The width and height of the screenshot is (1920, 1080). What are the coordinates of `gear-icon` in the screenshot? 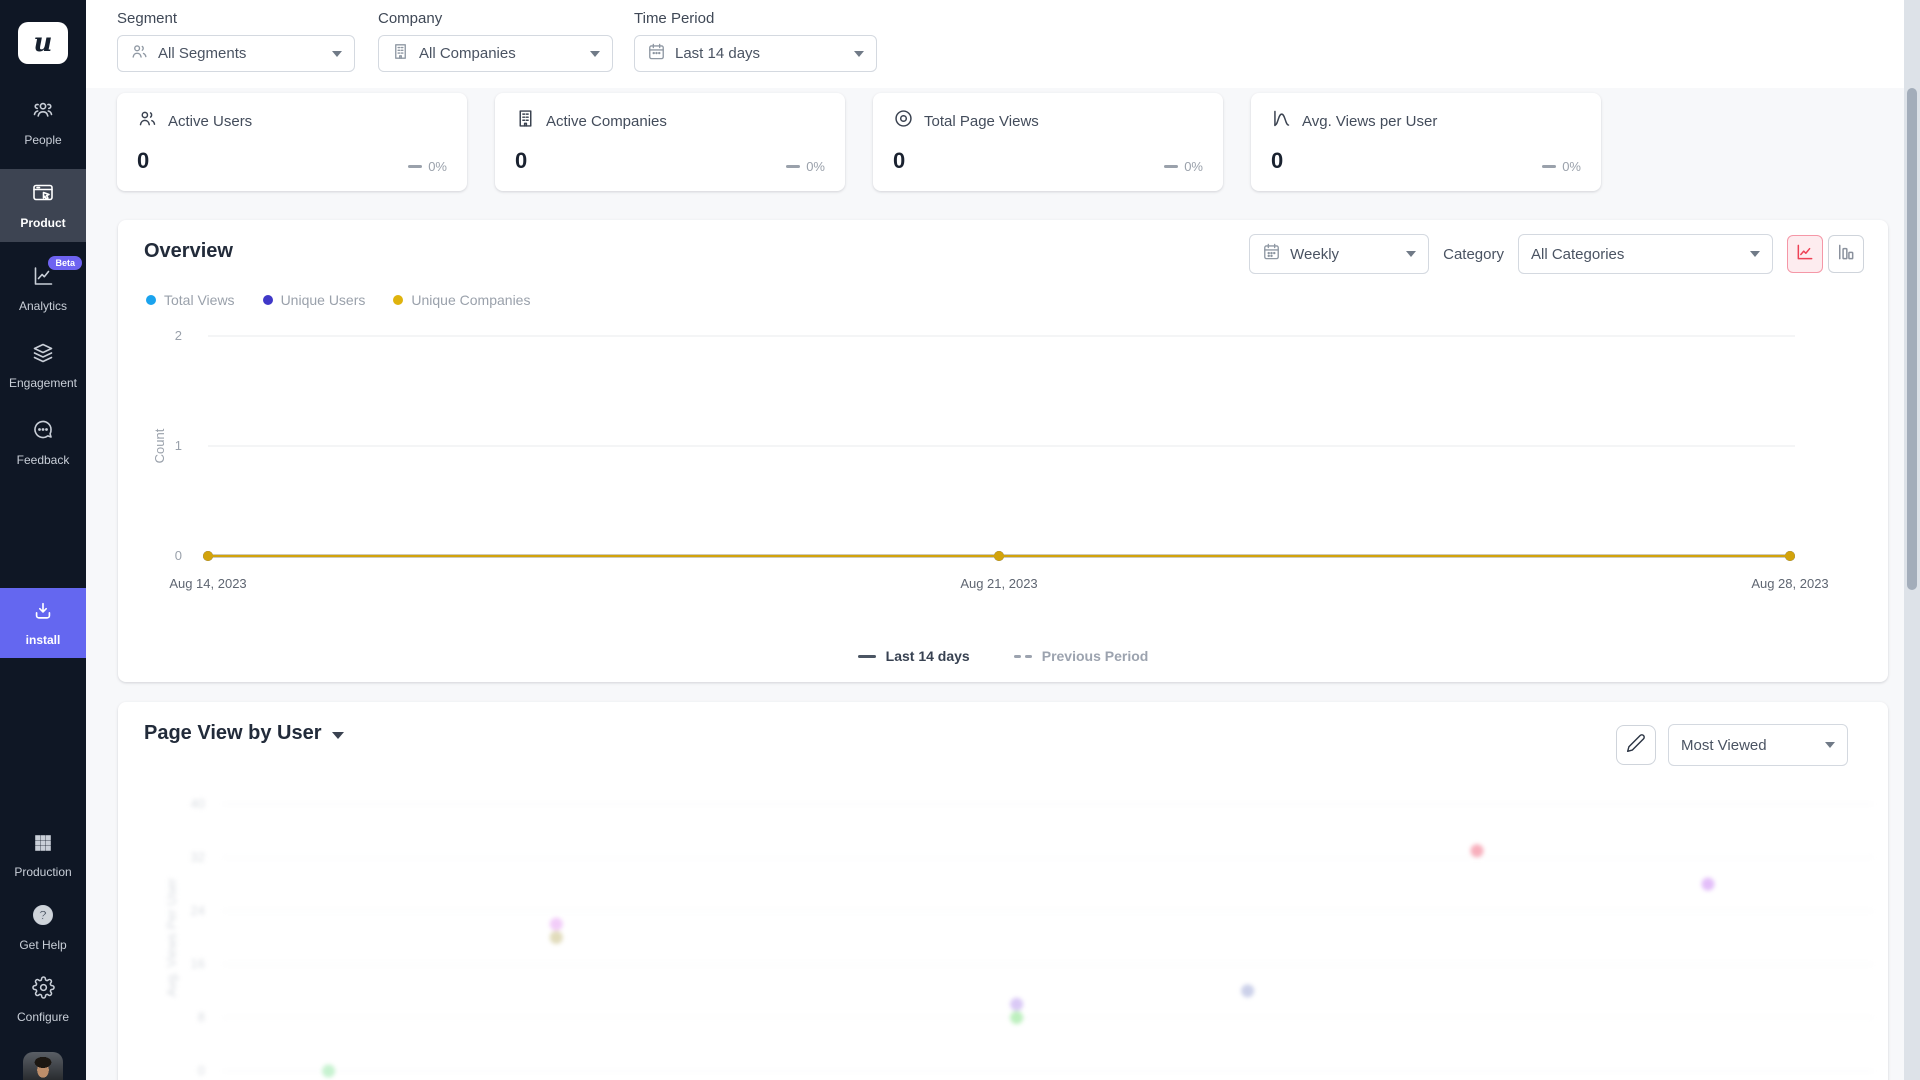 It's located at (43, 990).